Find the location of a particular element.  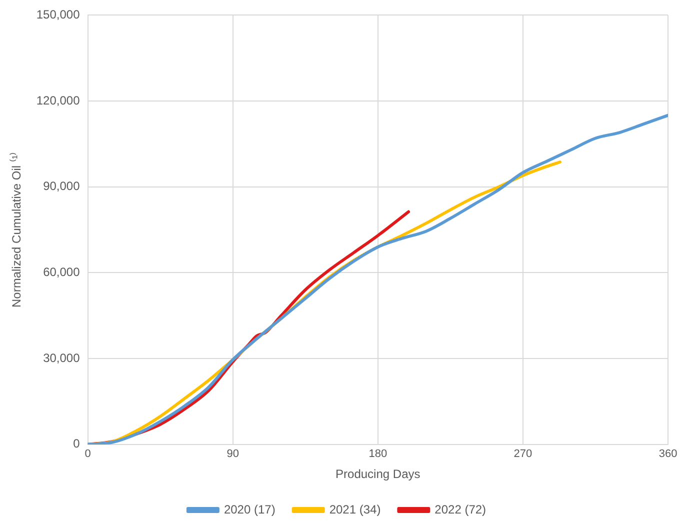

x-axis-title: Producing Days is located at coordinates (378, 474).